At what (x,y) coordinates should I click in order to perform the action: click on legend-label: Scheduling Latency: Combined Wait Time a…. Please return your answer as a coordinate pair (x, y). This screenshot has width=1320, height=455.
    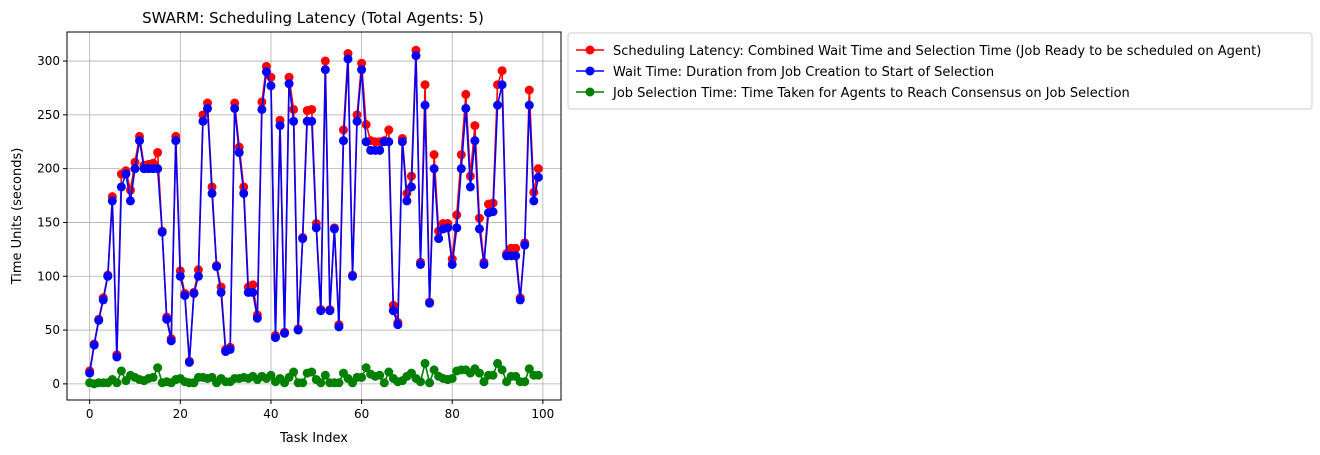
    Looking at the image, I should click on (937, 51).